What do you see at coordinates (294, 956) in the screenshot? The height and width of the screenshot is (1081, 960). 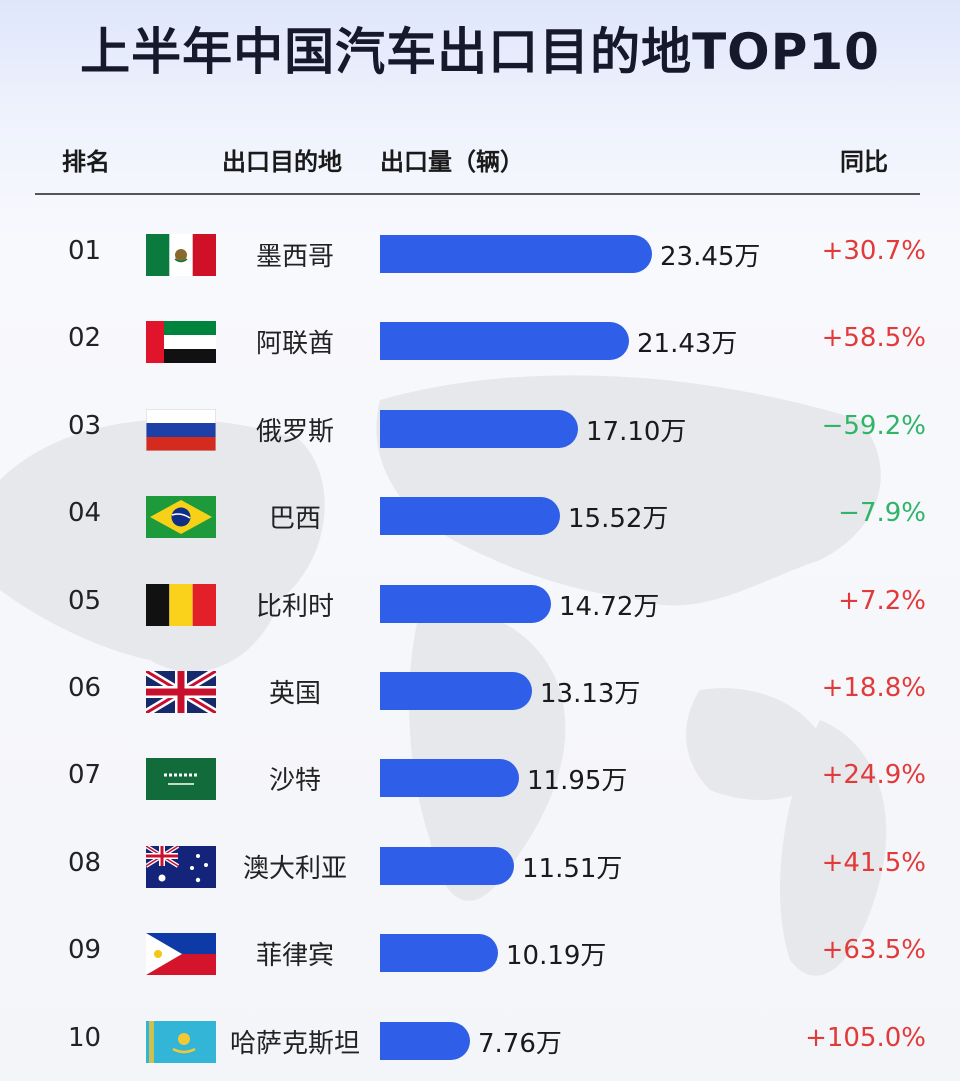 I see `country-label: 菲律宾` at bounding box center [294, 956].